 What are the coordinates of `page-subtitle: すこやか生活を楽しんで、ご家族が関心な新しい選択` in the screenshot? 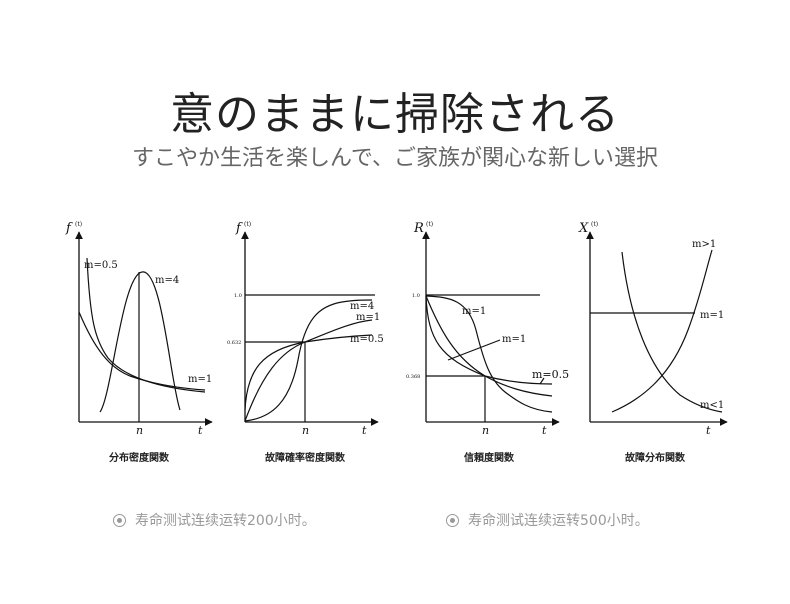 It's located at (395, 158).